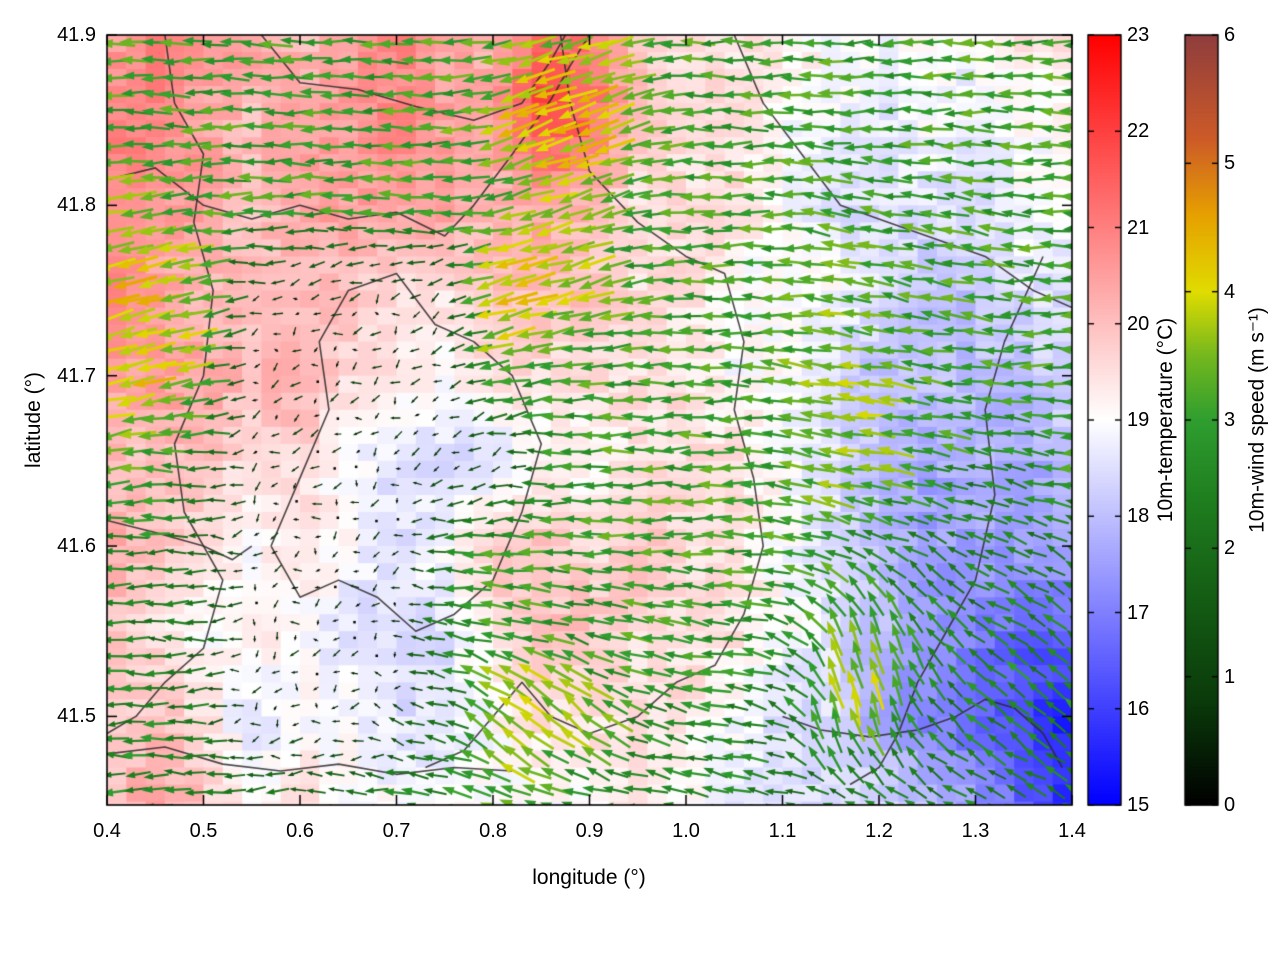 This screenshot has height=960, width=1280. Describe the element at coordinates (1138, 131) in the screenshot. I see `temperature-colorbar-tick-label: 22` at that location.